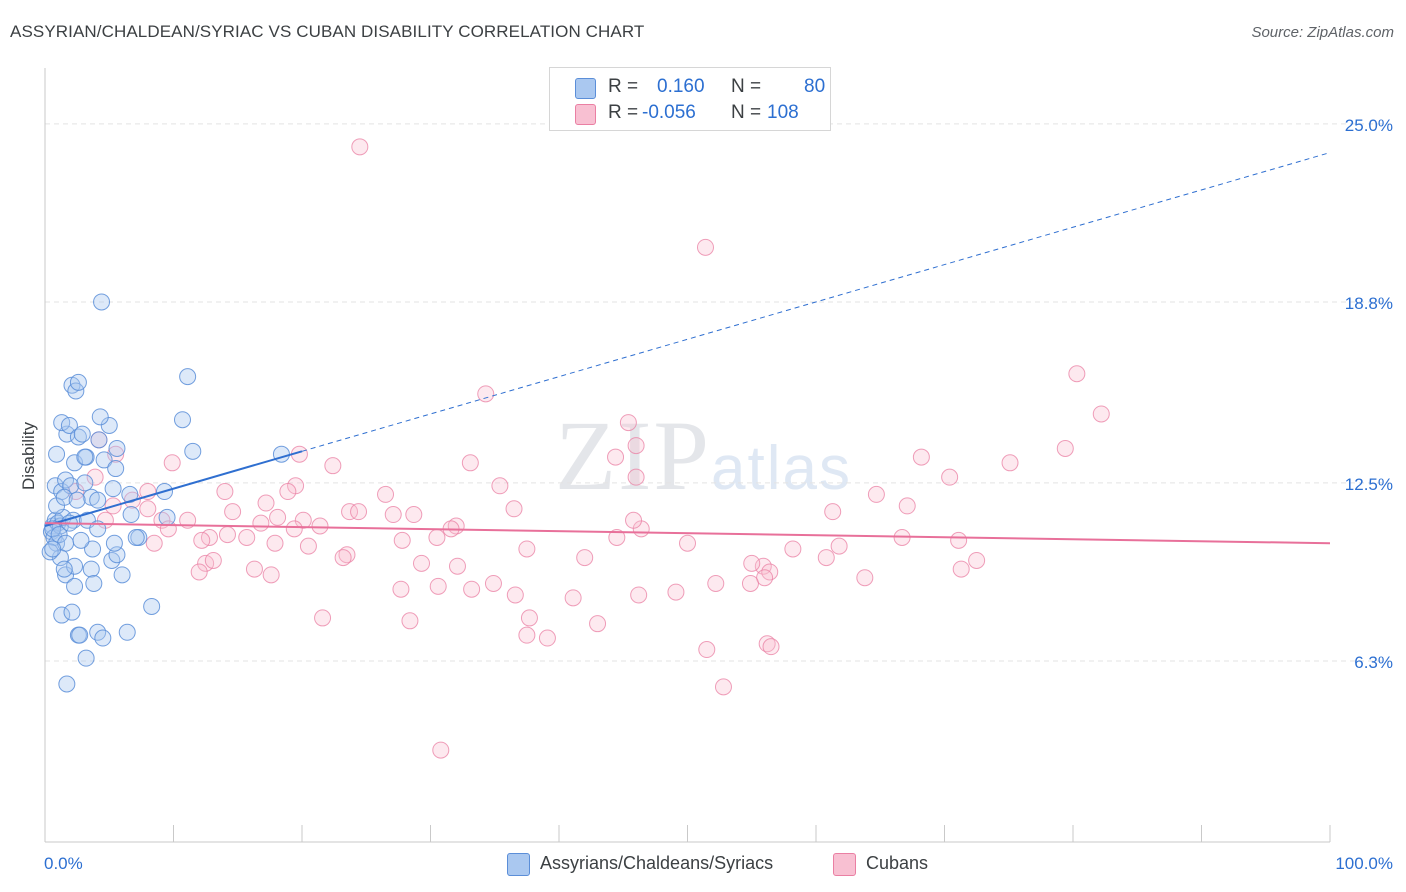 The width and height of the screenshot is (1406, 892). I want to click on y-axis-title: Disability, so click(28, 455).